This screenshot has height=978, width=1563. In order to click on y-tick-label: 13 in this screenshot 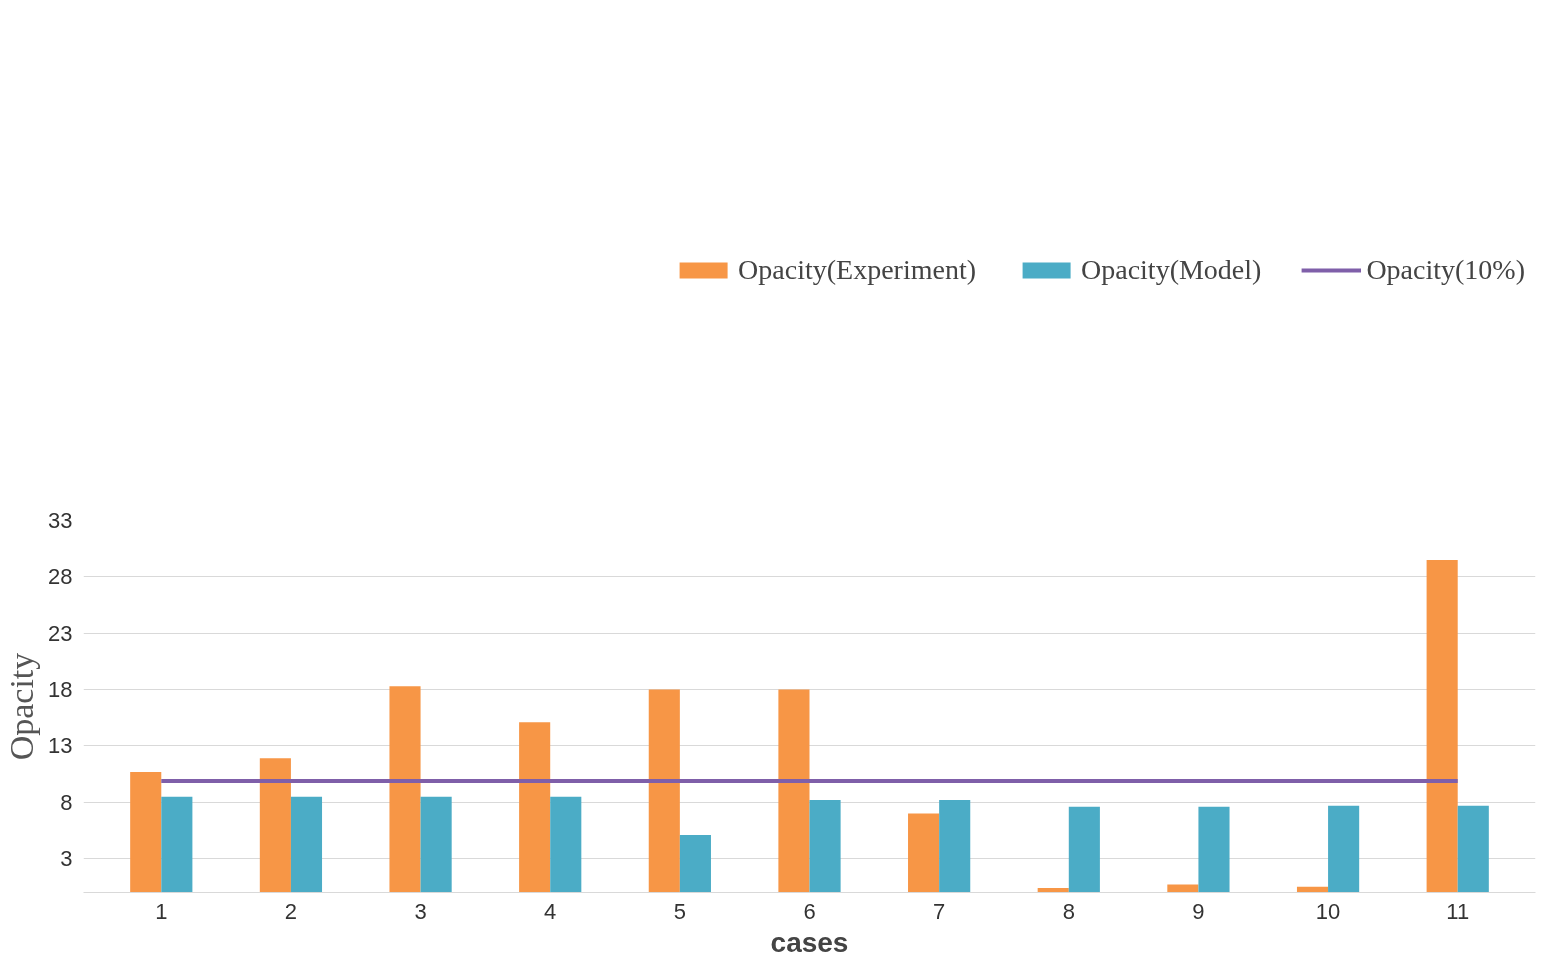, I will do `click(60, 746)`.